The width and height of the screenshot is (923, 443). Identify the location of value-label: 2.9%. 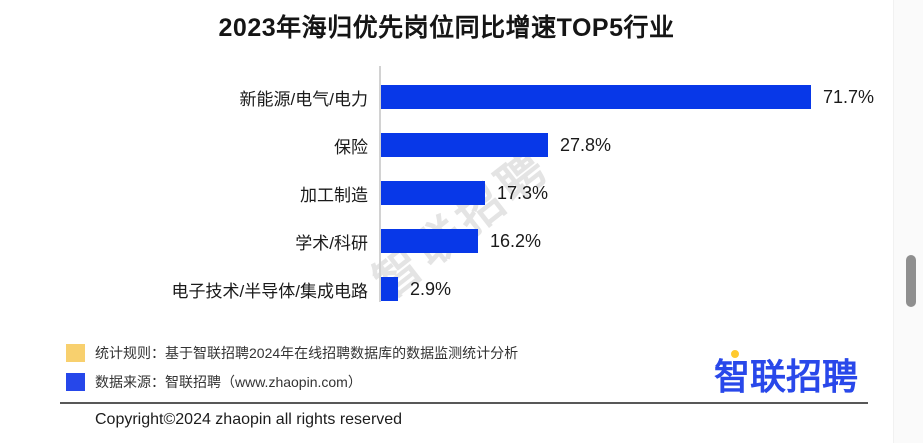
(431, 288).